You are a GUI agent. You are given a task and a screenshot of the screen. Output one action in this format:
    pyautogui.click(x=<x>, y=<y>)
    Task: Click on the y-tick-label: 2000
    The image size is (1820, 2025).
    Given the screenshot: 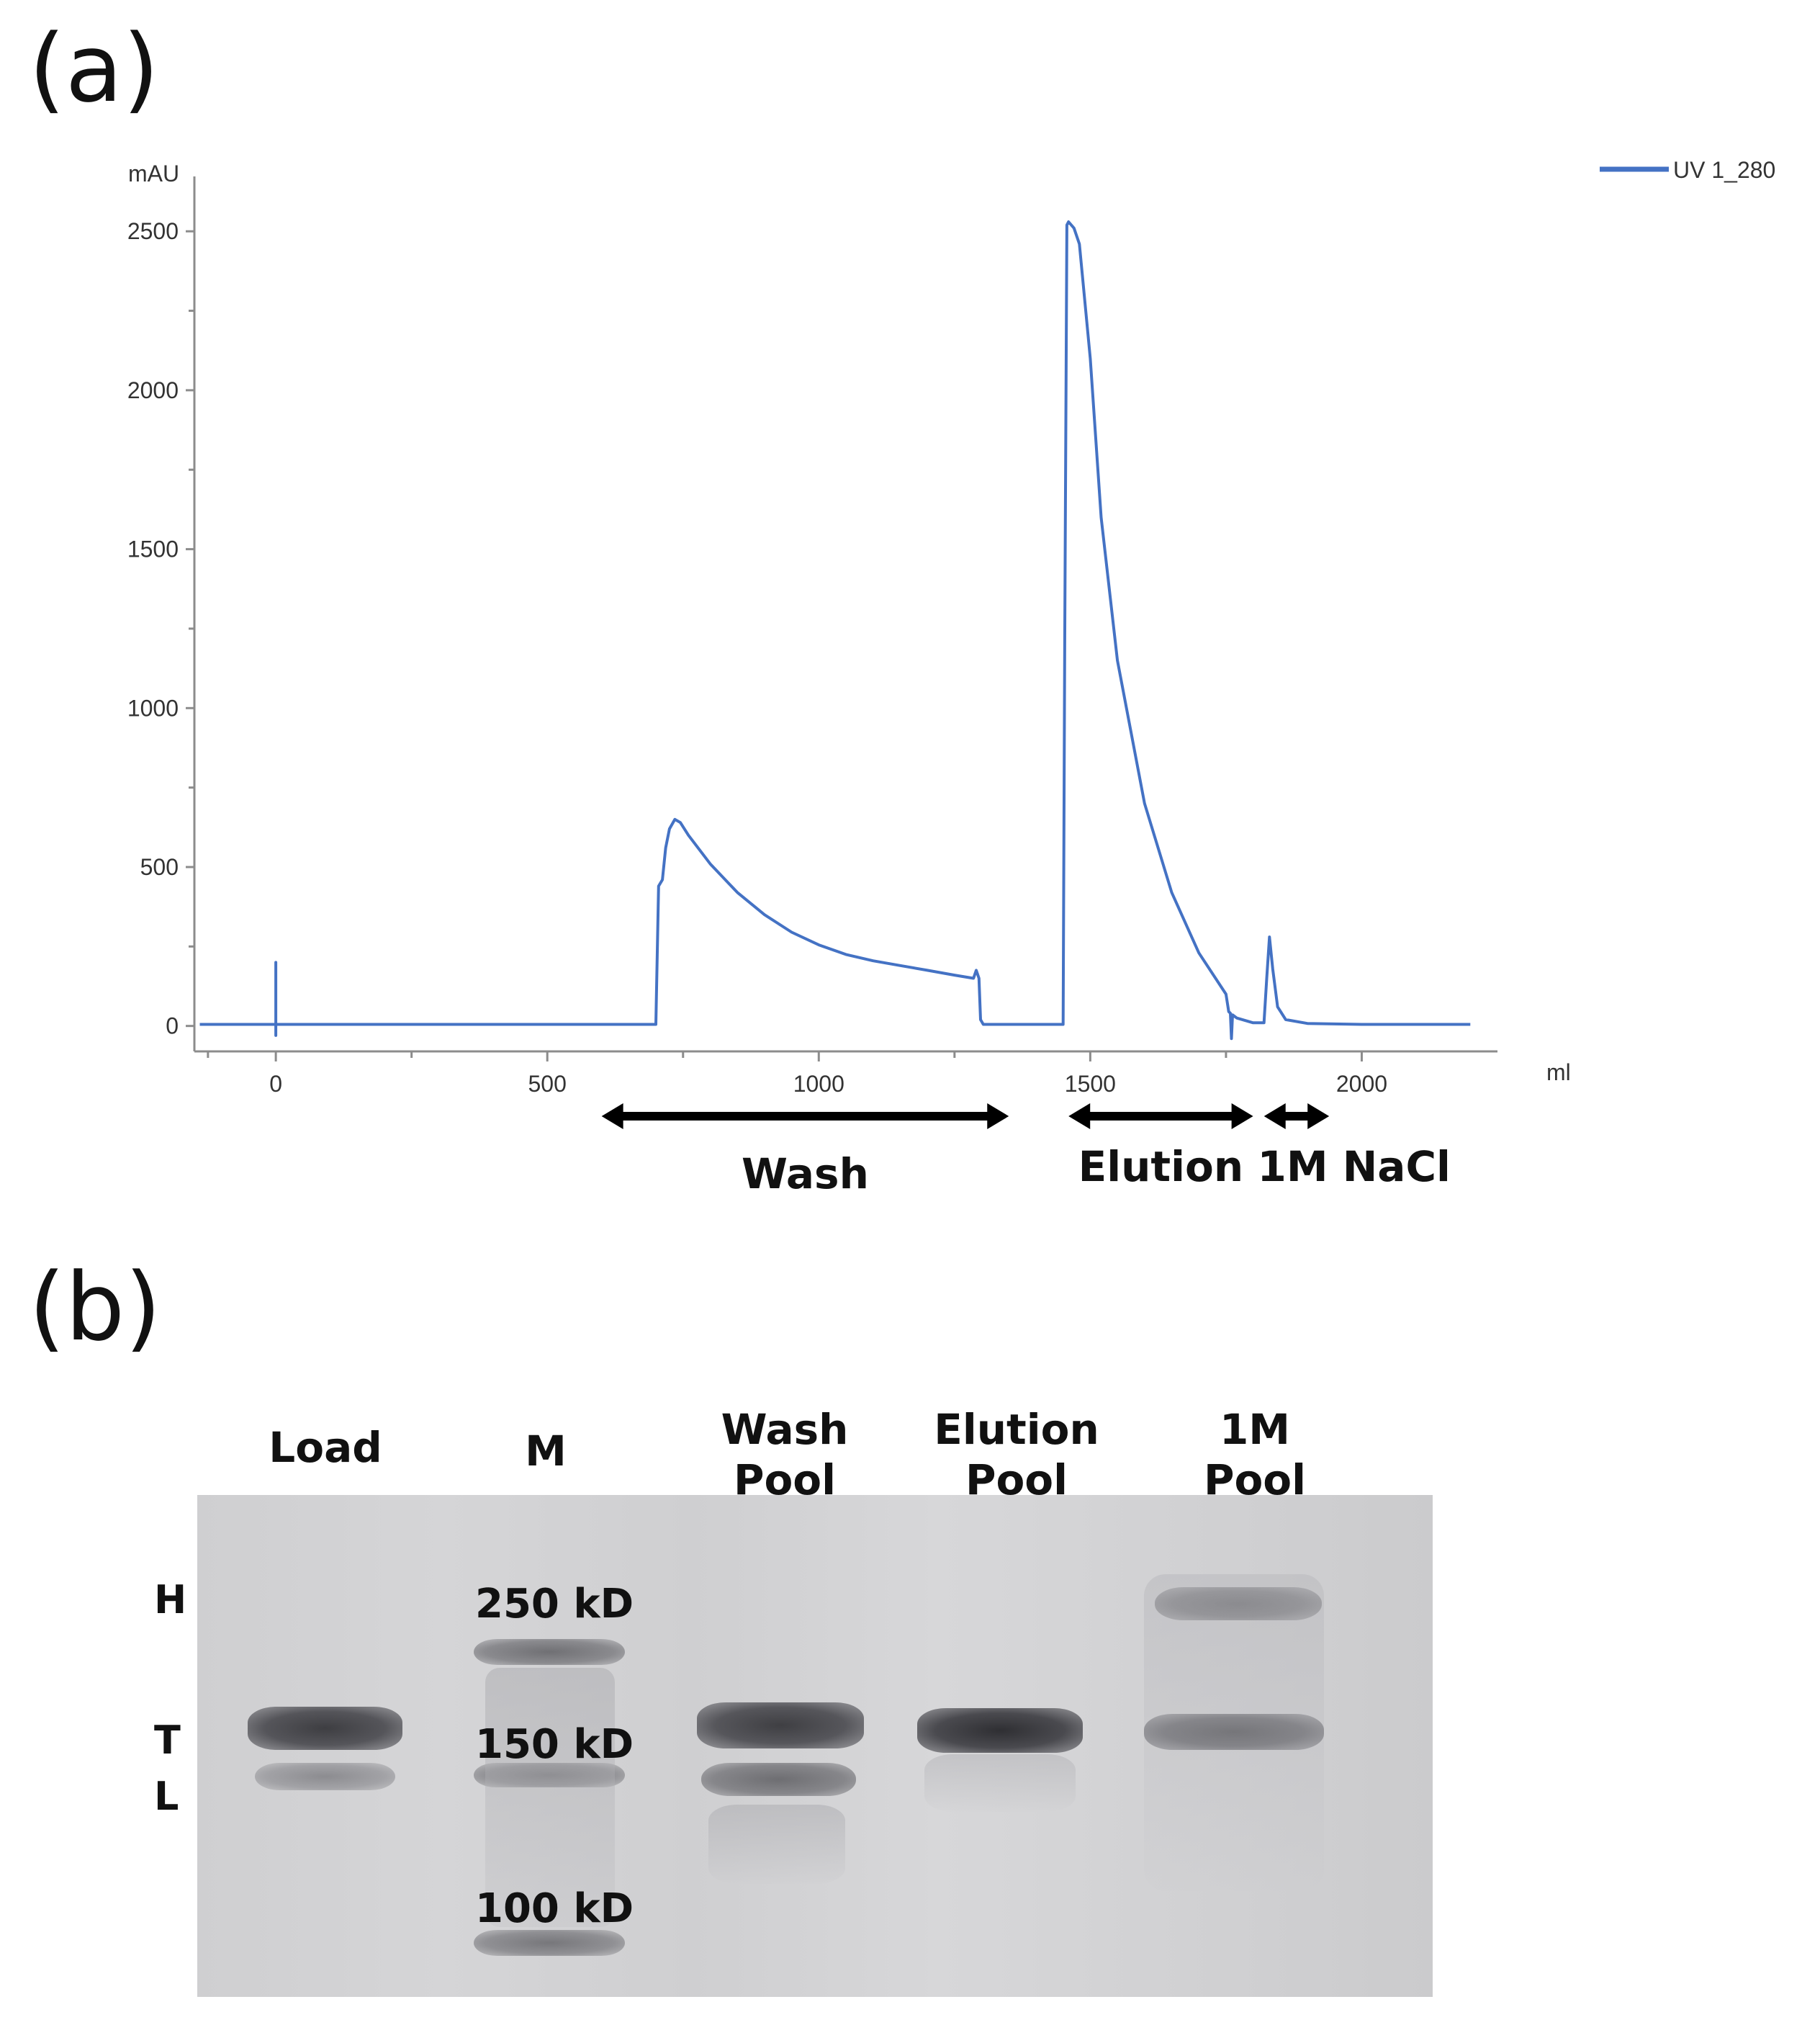 What is the action you would take?
    pyautogui.click(x=153, y=390)
    